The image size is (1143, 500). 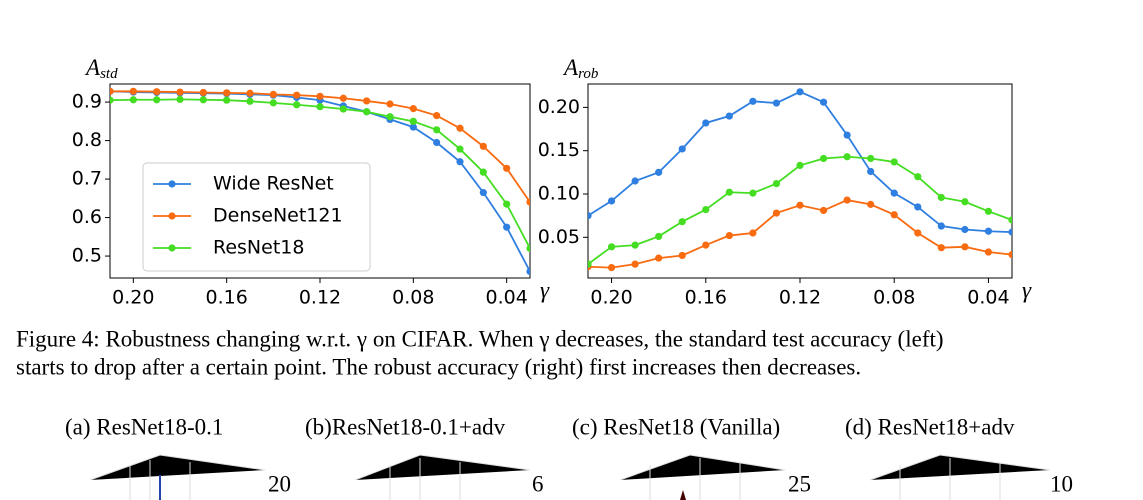 What do you see at coordinates (109, 74) in the screenshot?
I see `y-label-sub: std` at bounding box center [109, 74].